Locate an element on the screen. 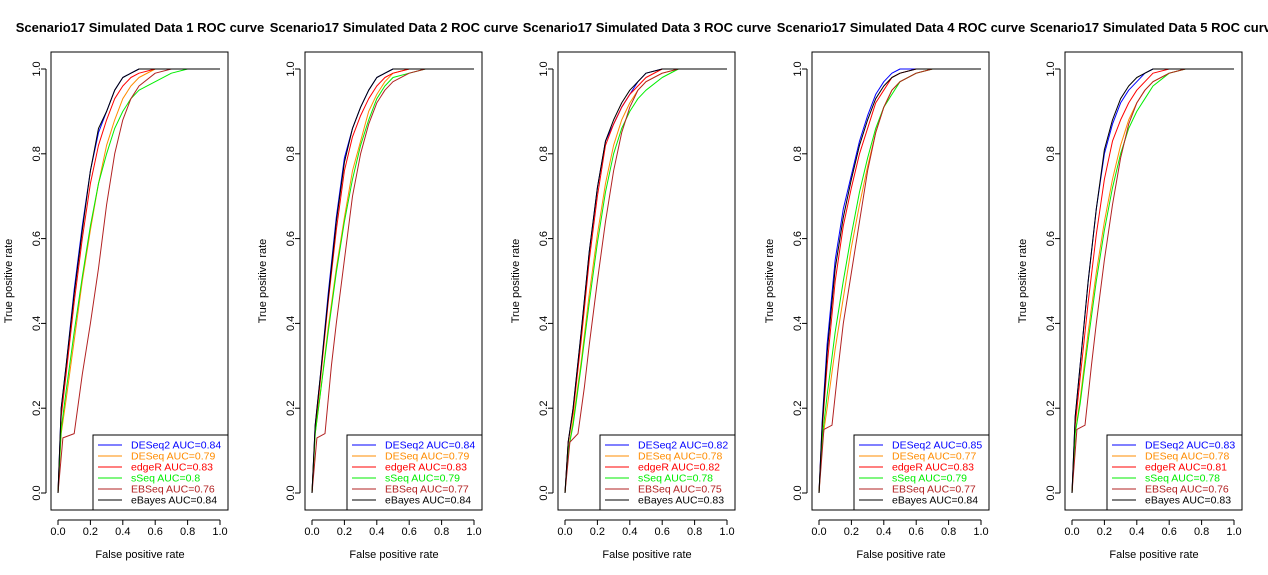  legend-entry: DESeq2 AUC=0.85 is located at coordinates (937, 446).